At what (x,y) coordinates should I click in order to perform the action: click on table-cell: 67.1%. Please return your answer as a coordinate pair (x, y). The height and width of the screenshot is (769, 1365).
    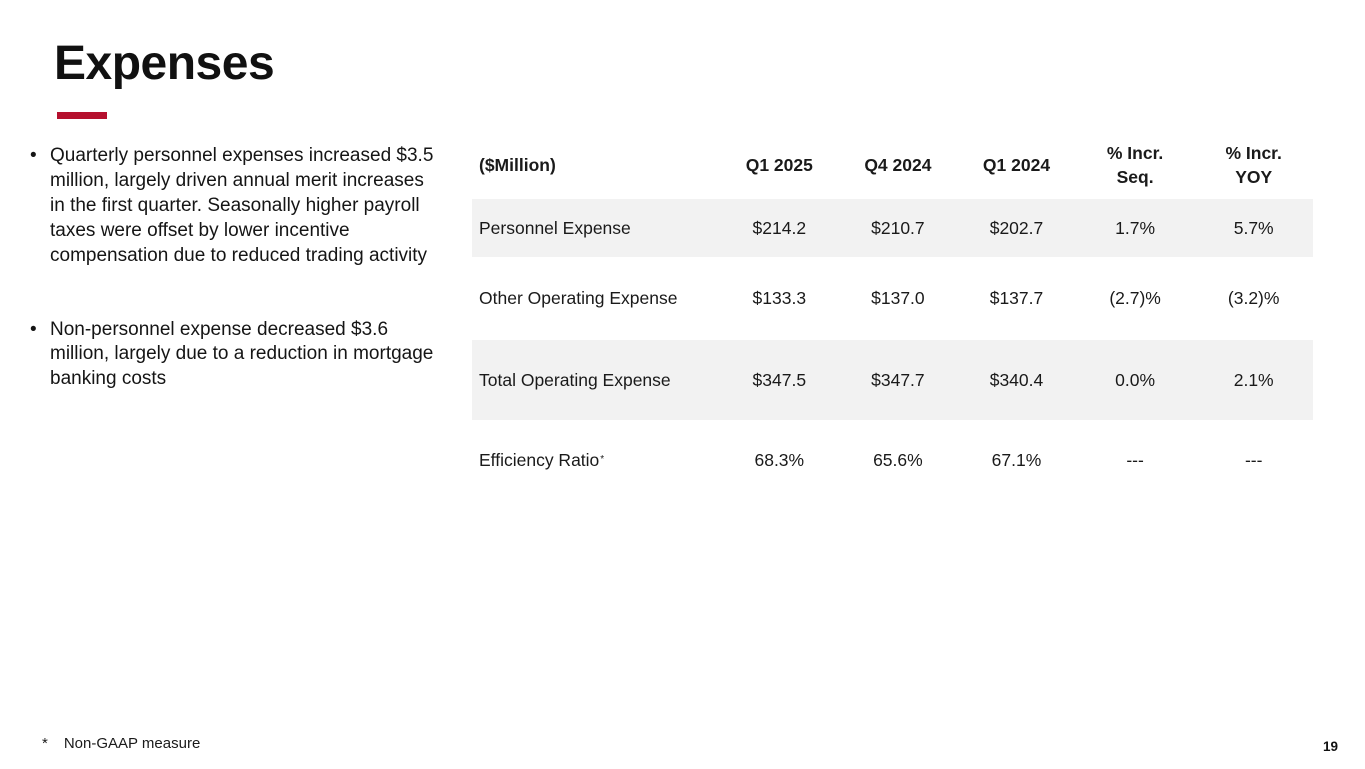
    Looking at the image, I should click on (1016, 459).